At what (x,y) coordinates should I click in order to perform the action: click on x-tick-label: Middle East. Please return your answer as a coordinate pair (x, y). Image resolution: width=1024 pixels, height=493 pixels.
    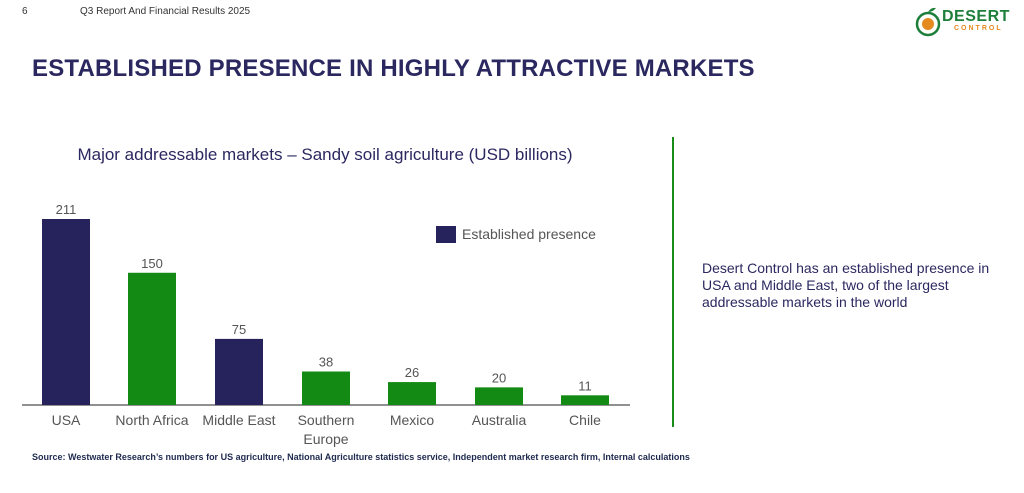
    Looking at the image, I should click on (238, 420).